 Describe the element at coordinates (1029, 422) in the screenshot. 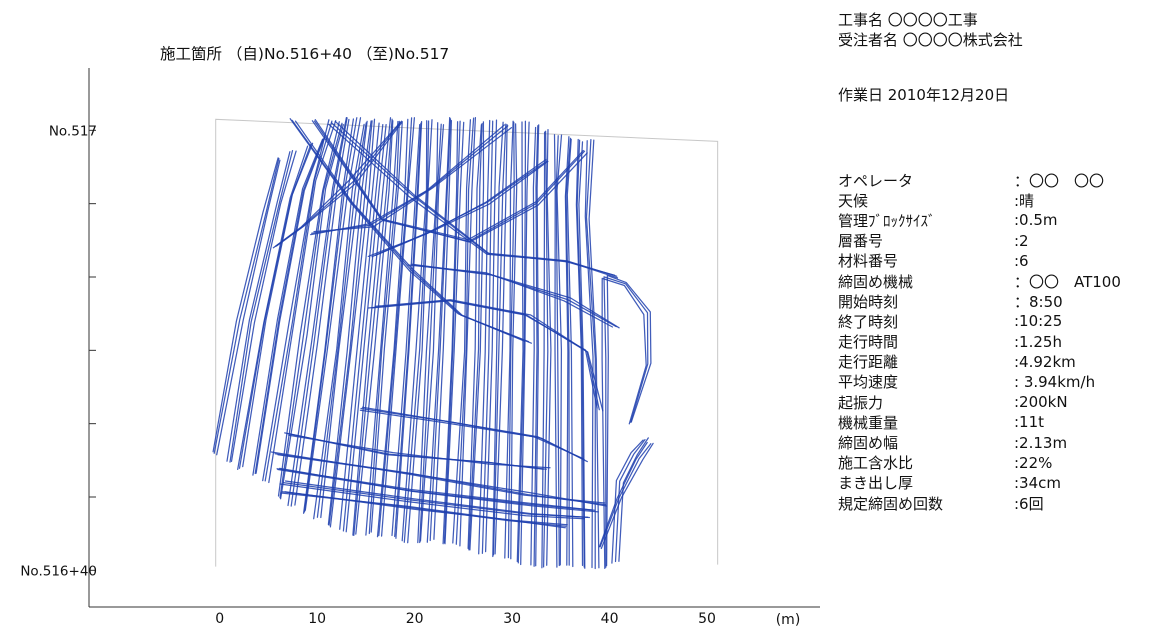

I see `info-value: :11t` at that location.